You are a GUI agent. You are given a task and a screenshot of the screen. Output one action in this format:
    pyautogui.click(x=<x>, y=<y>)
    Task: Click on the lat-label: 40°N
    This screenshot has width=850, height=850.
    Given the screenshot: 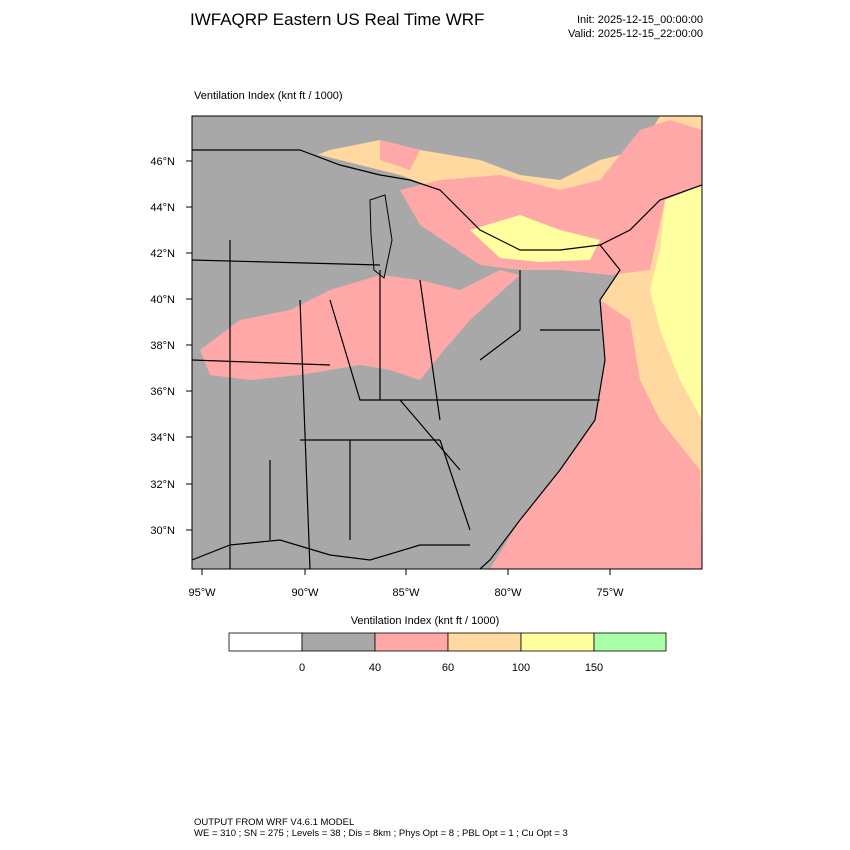 What is the action you would take?
    pyautogui.click(x=162, y=300)
    